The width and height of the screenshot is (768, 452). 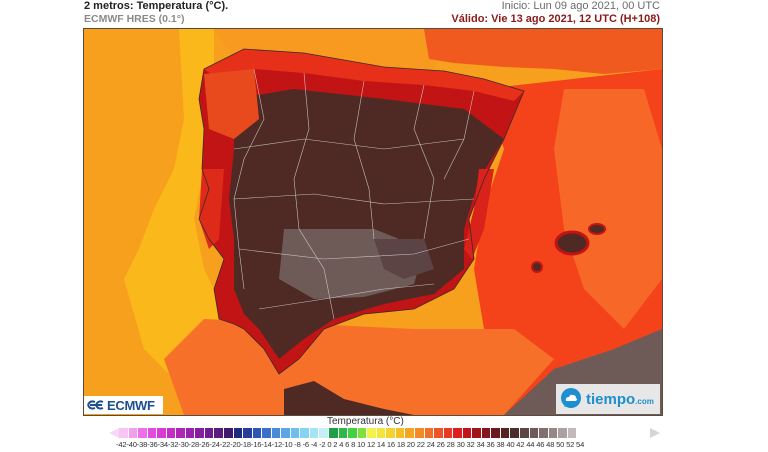 I want to click on ecmwf-logo: ECMWF, so click(x=123, y=405).